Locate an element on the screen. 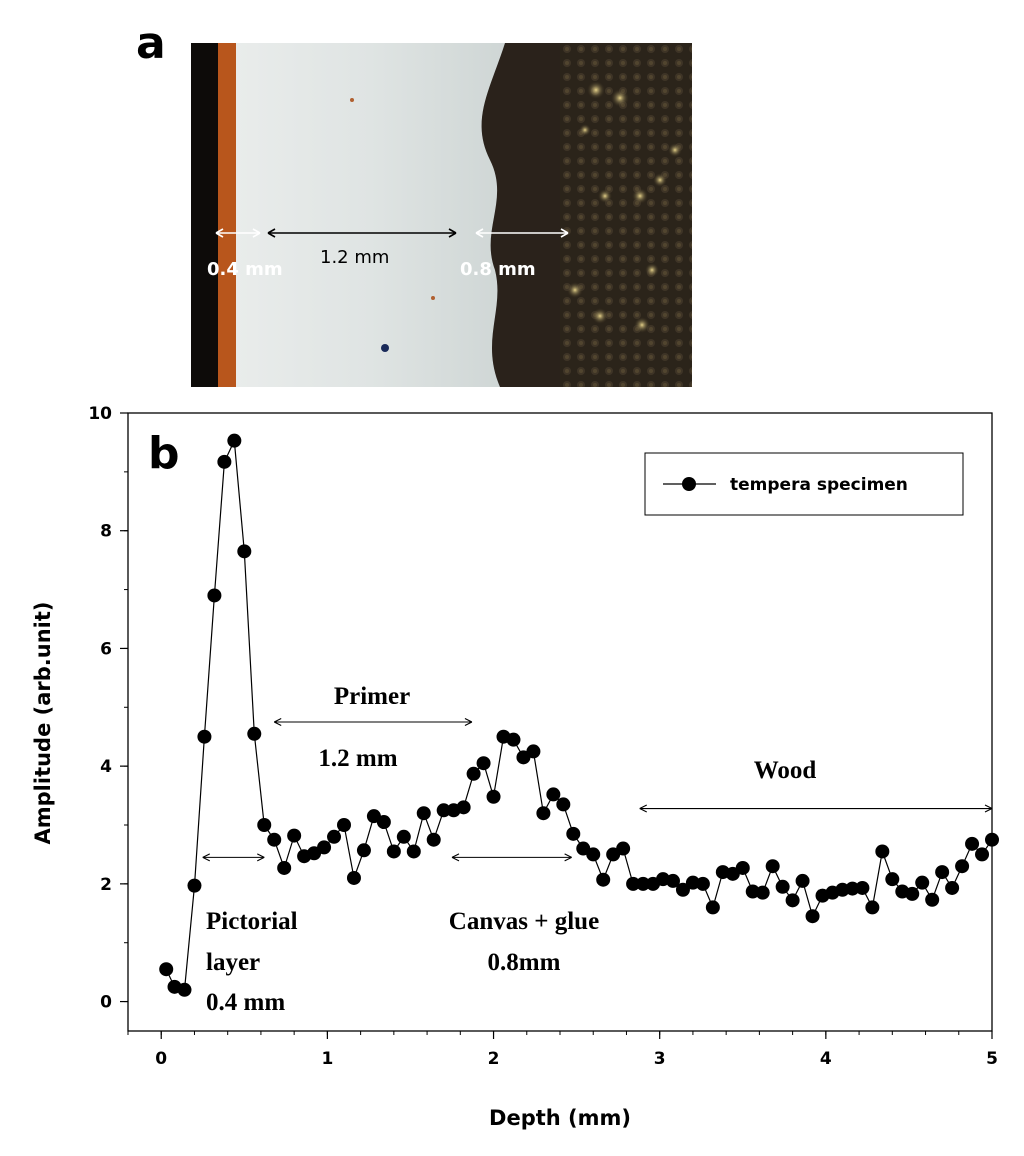 The width and height of the screenshot is (1024, 1156). cross-section-micrograph: 0.4 mm 1.2 mm 0.8 mm is located at coordinates (441, 215).